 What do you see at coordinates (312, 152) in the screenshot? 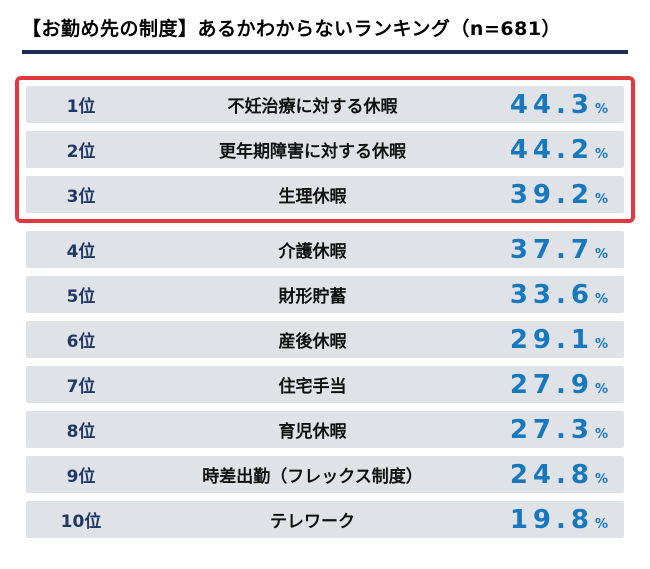
I see `item-label: 更年期障害に対する休暇` at bounding box center [312, 152].